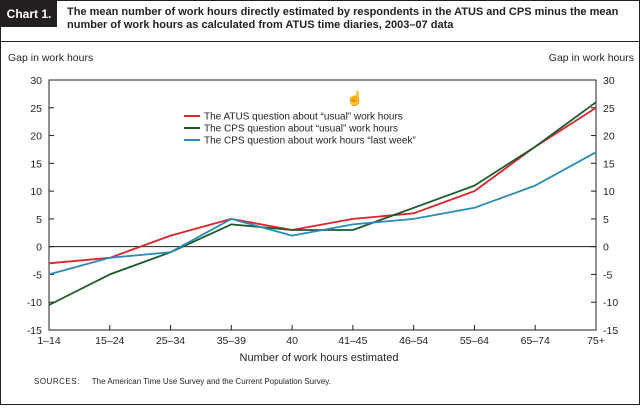 The height and width of the screenshot is (409, 644). What do you see at coordinates (609, 164) in the screenshot?
I see `y-tick-label-right: 15` at bounding box center [609, 164].